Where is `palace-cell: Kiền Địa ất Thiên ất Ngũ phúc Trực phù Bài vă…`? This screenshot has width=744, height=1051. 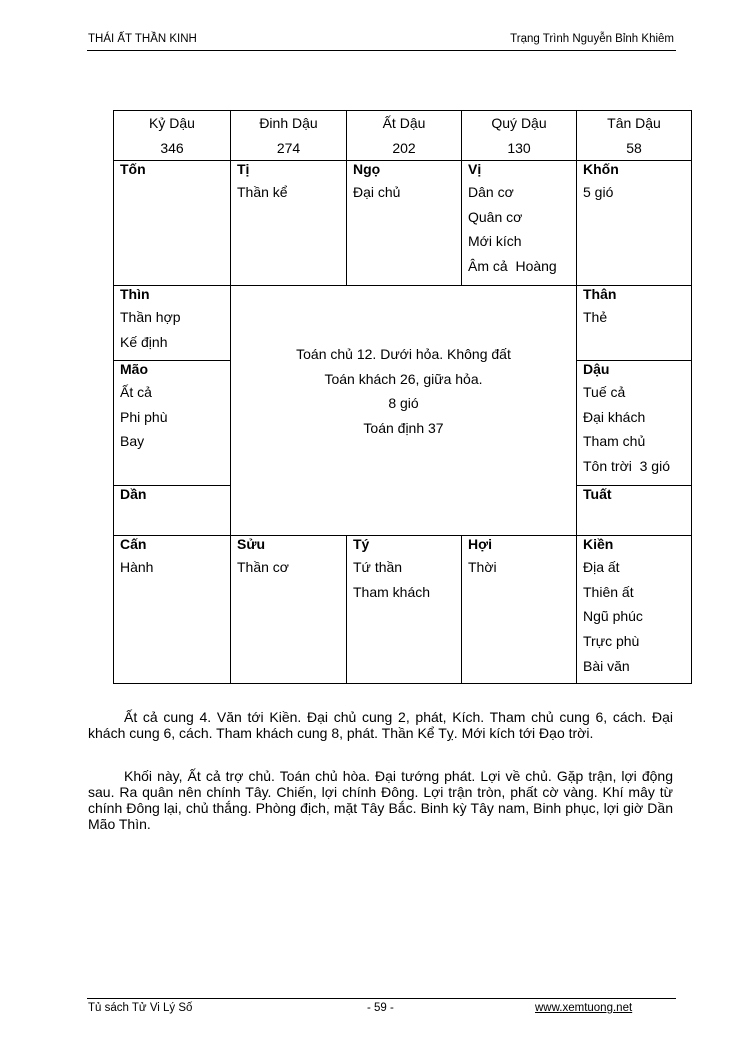 palace-cell: Kiền Địa ất Thiên ất Ngũ phúc Trực phù Bài vă… is located at coordinates (634, 609).